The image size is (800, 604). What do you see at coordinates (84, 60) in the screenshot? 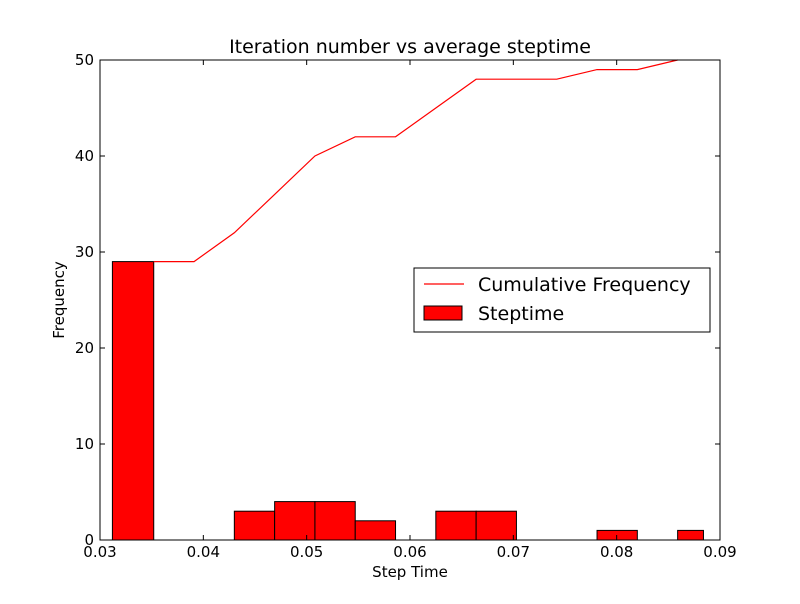
I see `y-tick-label-5: 50` at bounding box center [84, 60].